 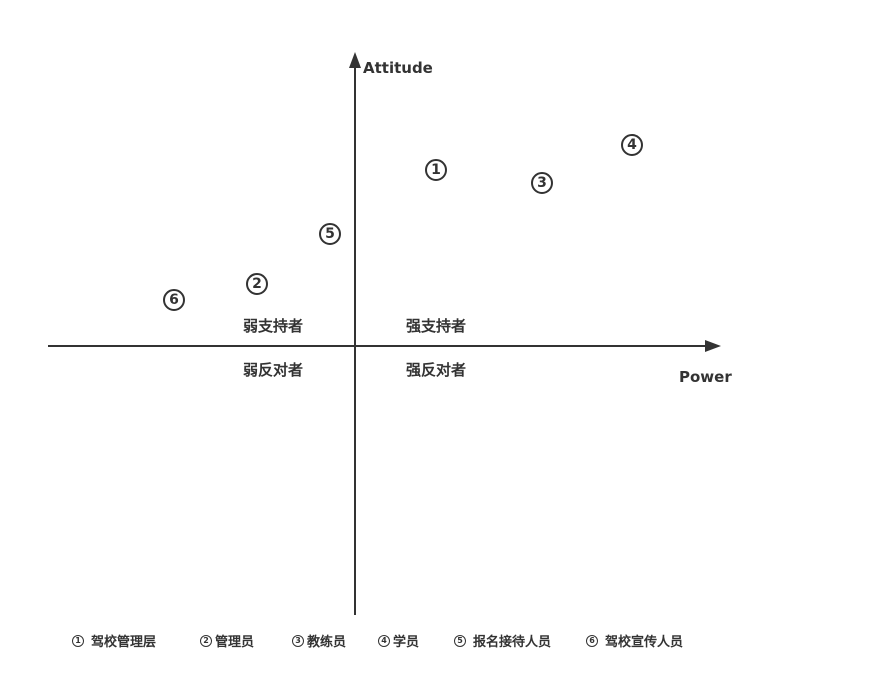 I want to click on y-axis-label: Attitude, so click(x=398, y=68).